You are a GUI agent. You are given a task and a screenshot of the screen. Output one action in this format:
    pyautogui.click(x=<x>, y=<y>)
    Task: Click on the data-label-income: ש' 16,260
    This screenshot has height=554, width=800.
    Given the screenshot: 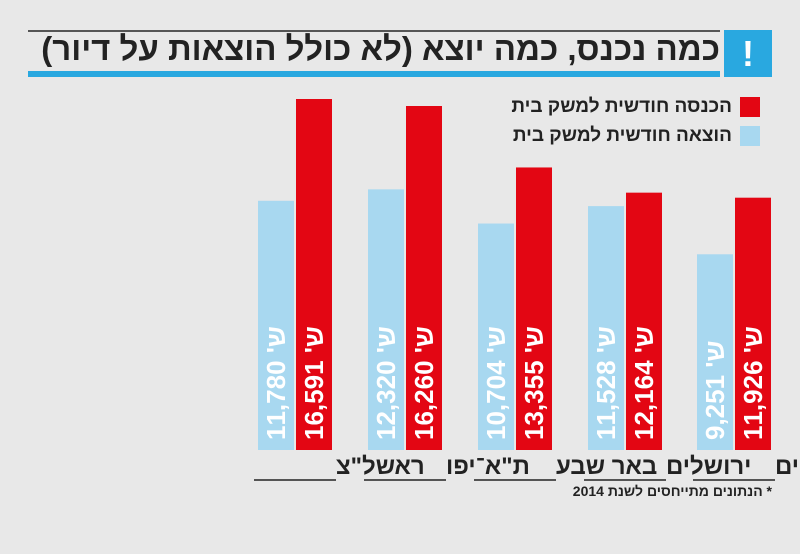 What is the action you would take?
    pyautogui.click(x=424, y=383)
    